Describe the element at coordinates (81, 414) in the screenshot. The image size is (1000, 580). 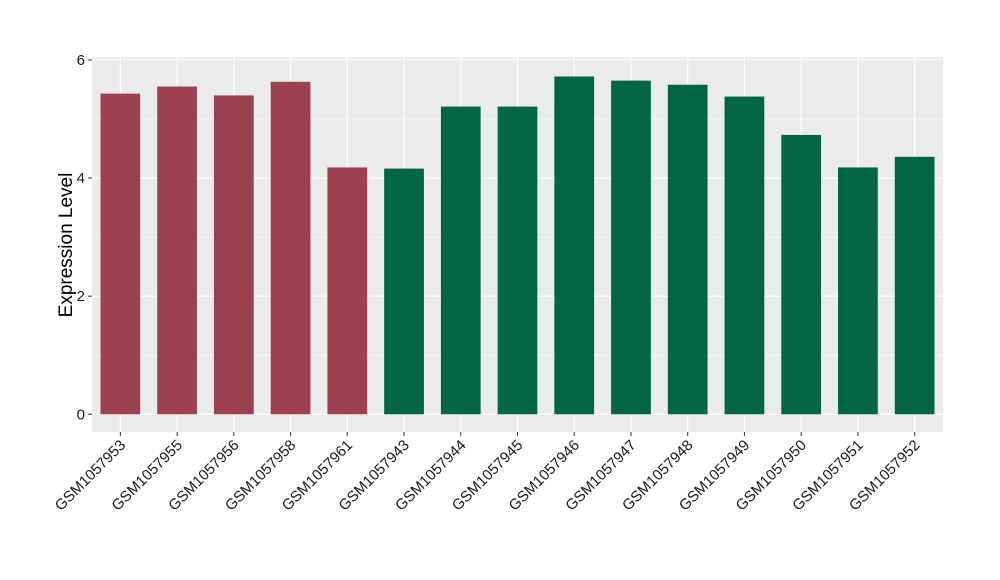
I see `y-tick-label: 0` at that location.